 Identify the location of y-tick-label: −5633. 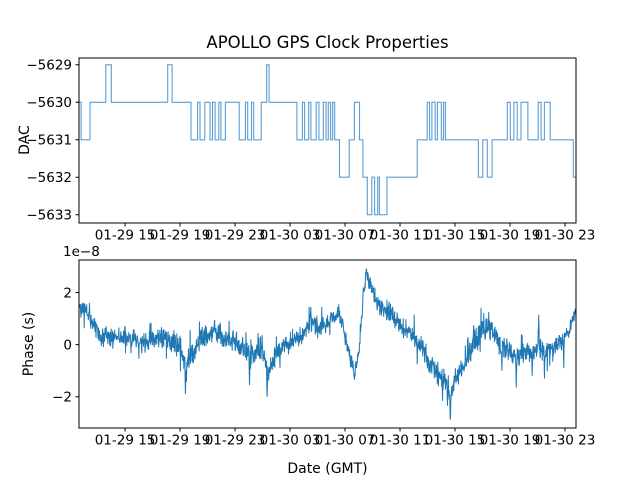
(49, 216).